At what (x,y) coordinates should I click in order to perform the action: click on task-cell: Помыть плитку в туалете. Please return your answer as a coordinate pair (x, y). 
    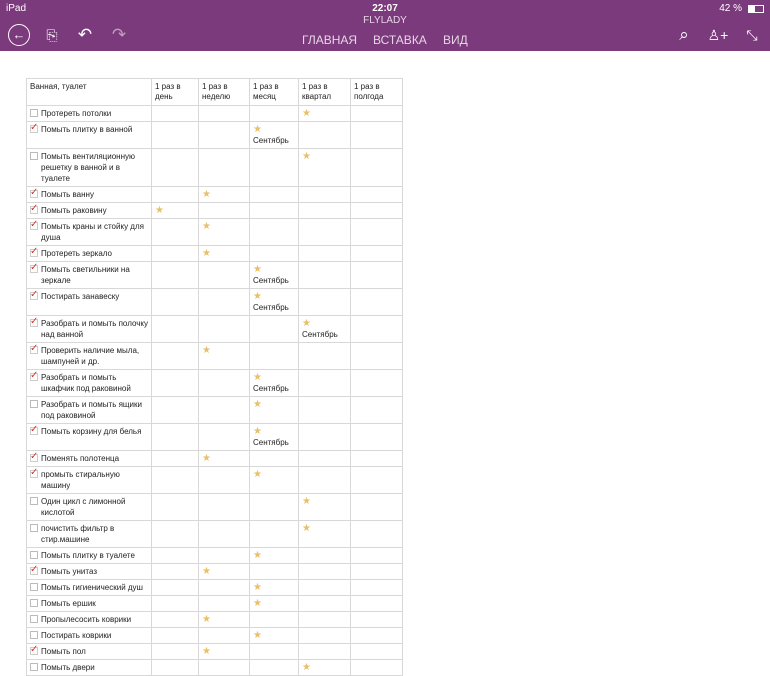
    Looking at the image, I should click on (89, 555).